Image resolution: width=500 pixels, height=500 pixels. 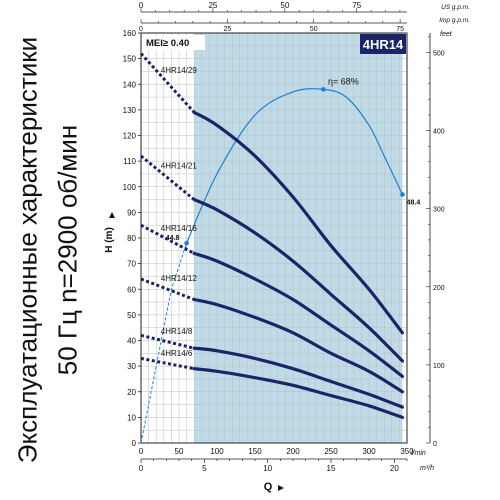 I want to click on feet-tick-label: 100, so click(x=439, y=366).